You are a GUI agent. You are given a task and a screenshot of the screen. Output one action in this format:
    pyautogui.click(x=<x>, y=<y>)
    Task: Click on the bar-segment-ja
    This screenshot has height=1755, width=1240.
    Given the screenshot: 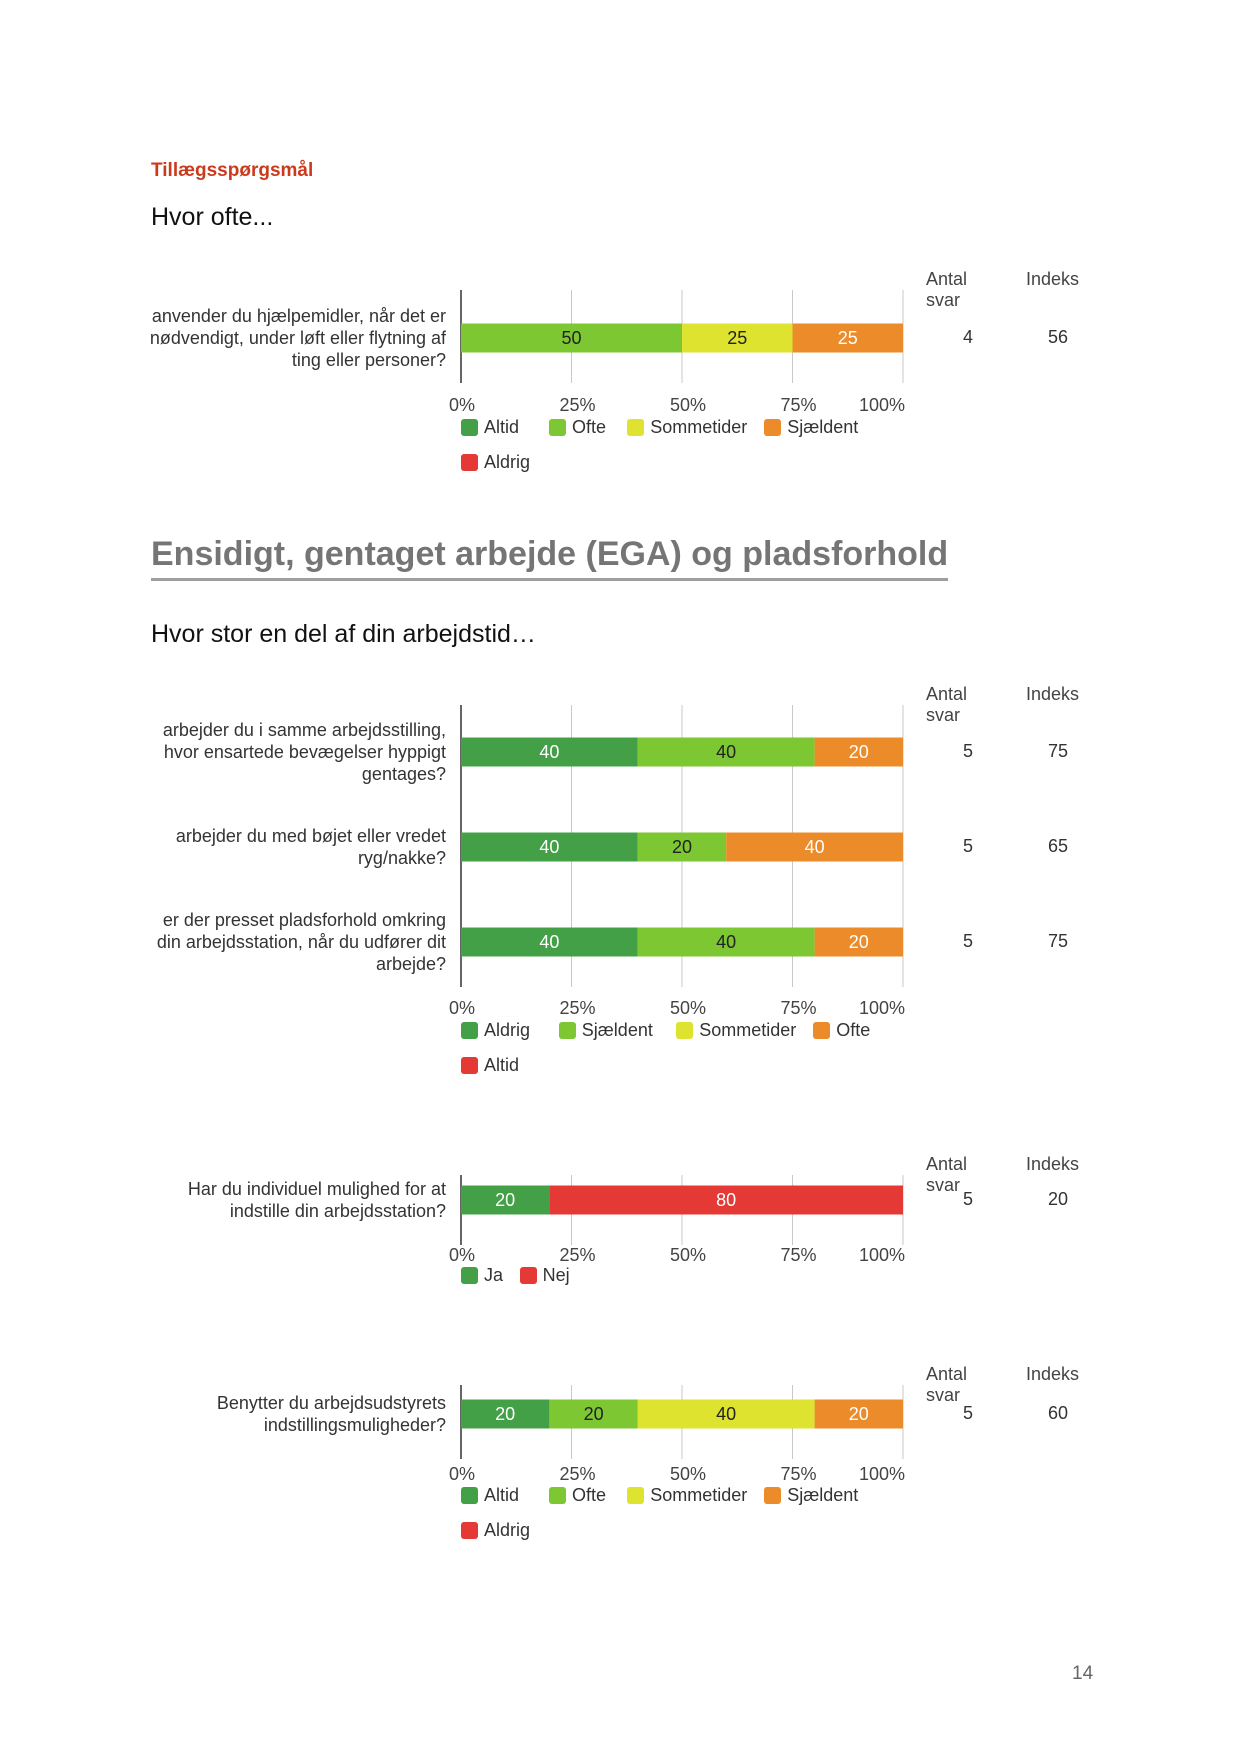 What is the action you would take?
    pyautogui.click(x=505, y=1200)
    